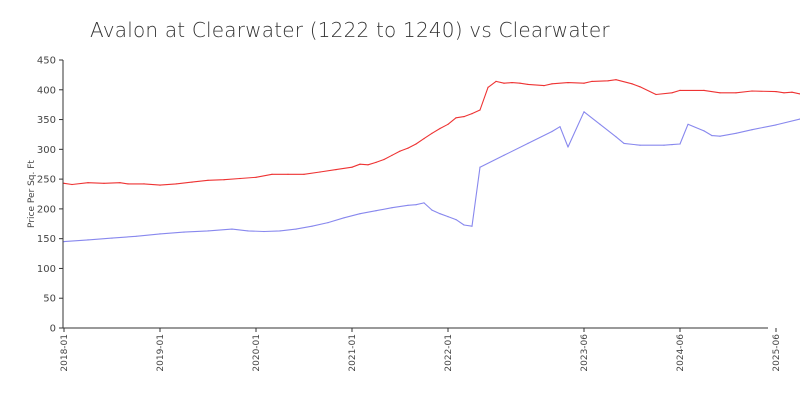  Describe the element at coordinates (681, 353) in the screenshot. I see `x-tick-label: 2024-06` at that location.